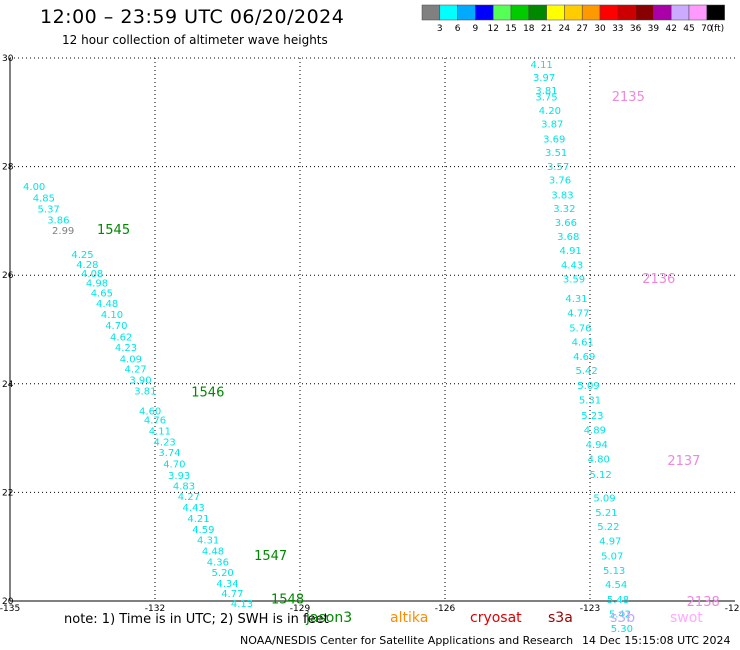 This screenshot has height=650, width=740. I want to click on wave-height-label: 4.34, so click(227, 584).